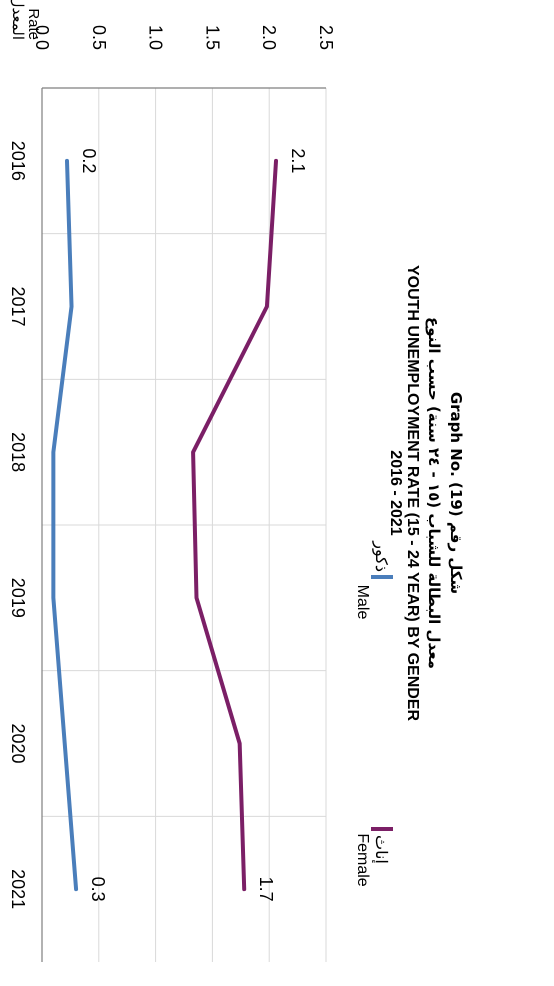  Describe the element at coordinates (373, 713) in the screenshot. I see `legend: ذكور Male إناث Female` at that location.